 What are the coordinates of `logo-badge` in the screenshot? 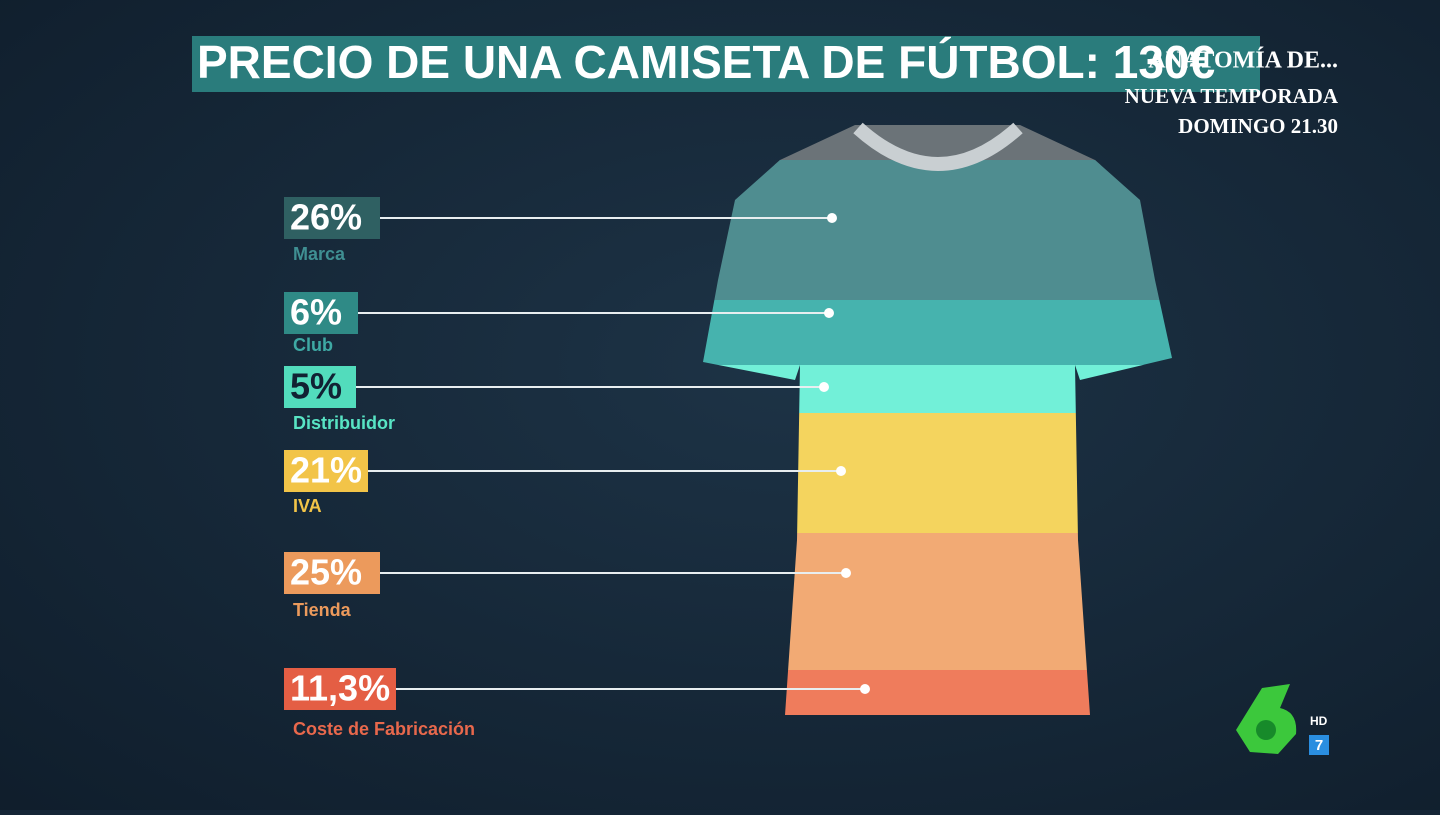 It's located at (1319, 745).